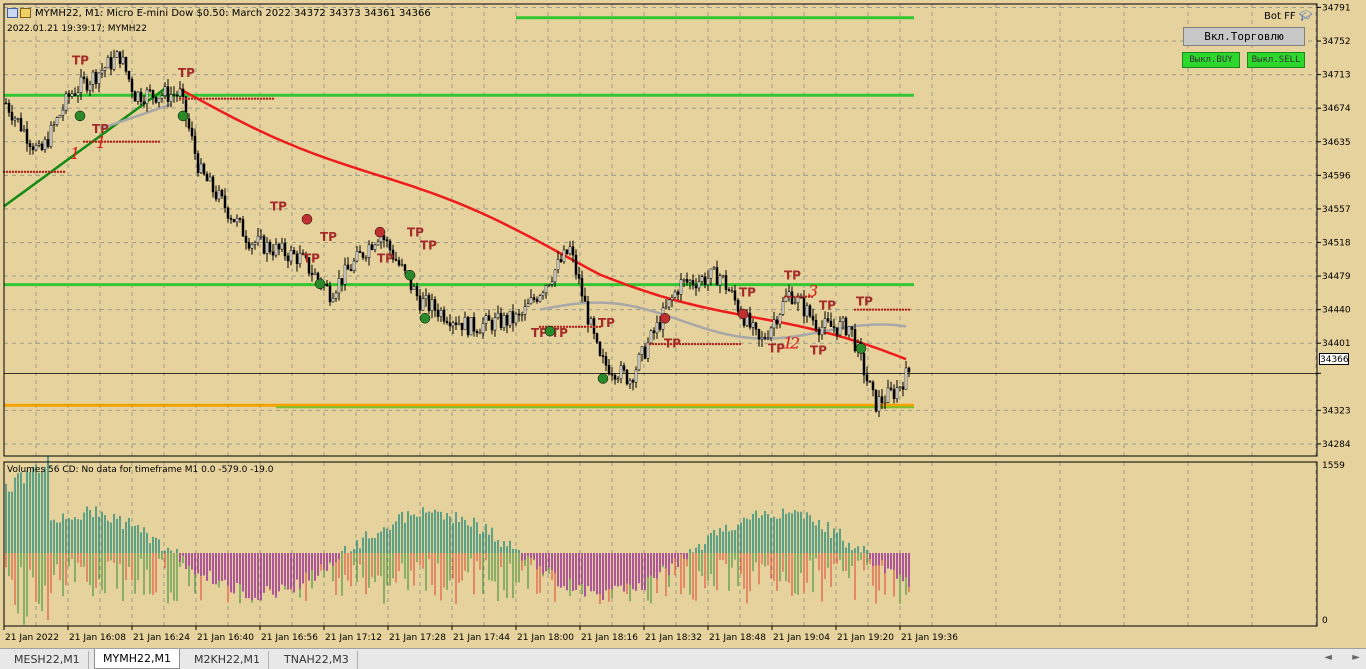 The height and width of the screenshot is (669, 1366). Describe the element at coordinates (353, 638) in the screenshot. I see `time-label: 21 Jan 17:12` at that location.